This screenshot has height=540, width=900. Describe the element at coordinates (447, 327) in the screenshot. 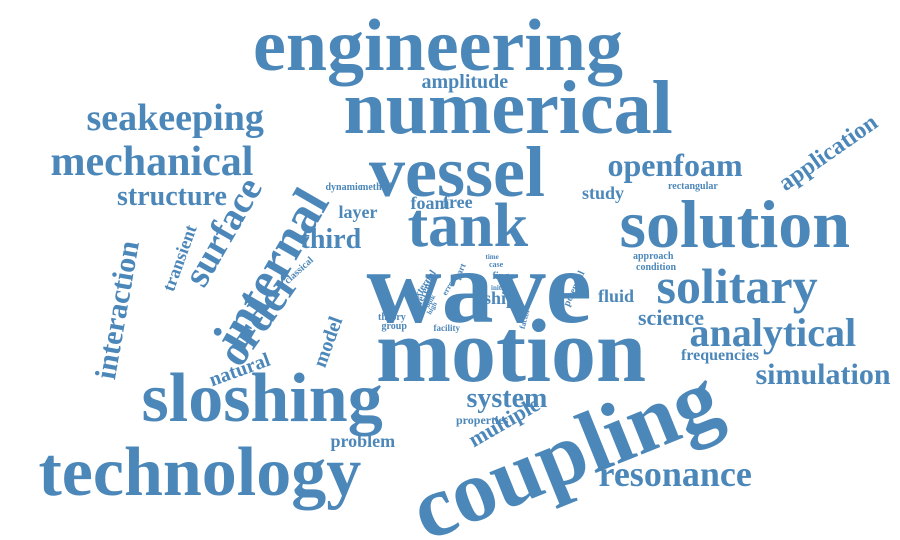

I see `word: facility` at that location.